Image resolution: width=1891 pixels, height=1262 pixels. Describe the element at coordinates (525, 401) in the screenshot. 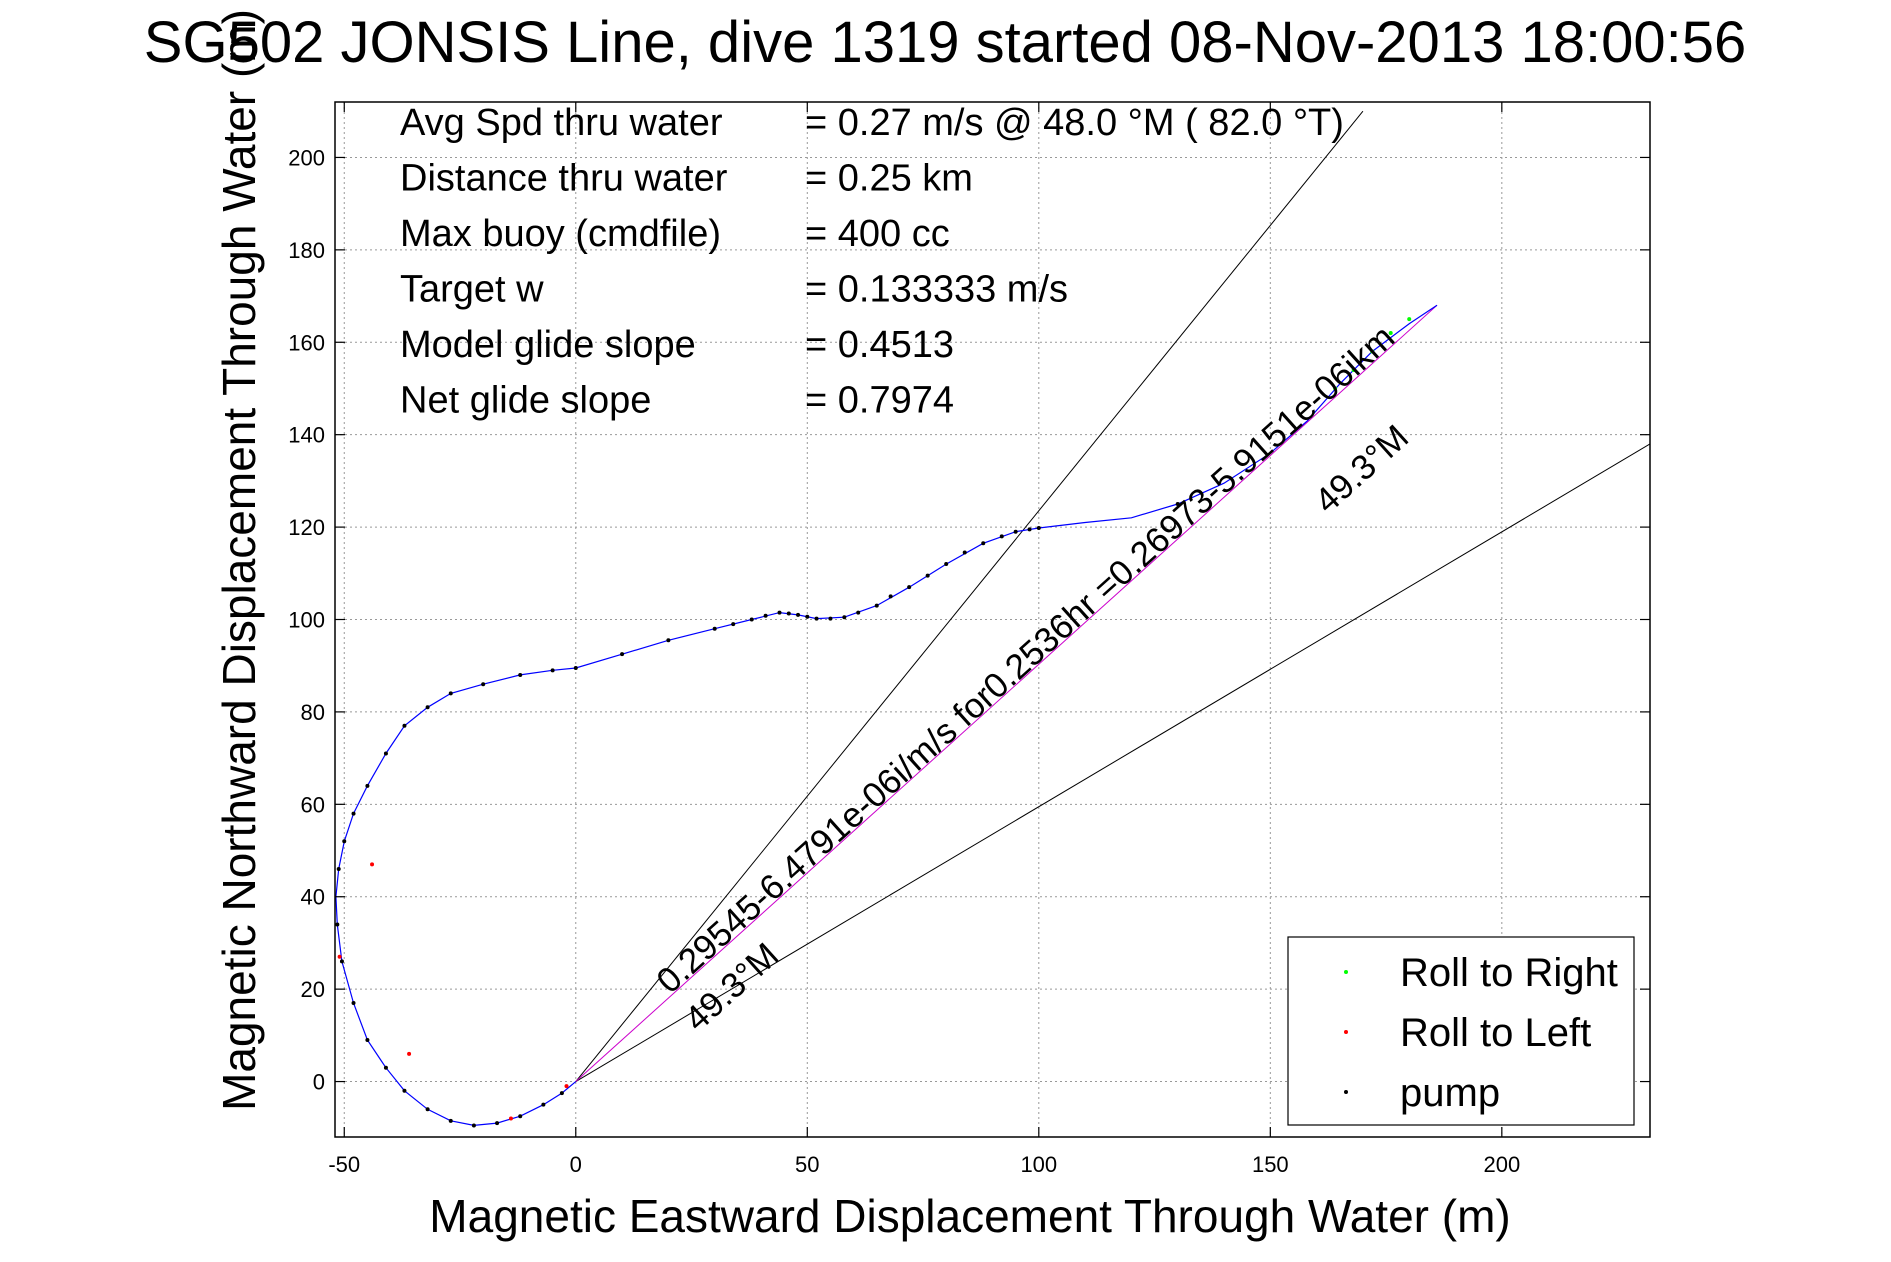

I see `info-label: Net glide slope` at that location.